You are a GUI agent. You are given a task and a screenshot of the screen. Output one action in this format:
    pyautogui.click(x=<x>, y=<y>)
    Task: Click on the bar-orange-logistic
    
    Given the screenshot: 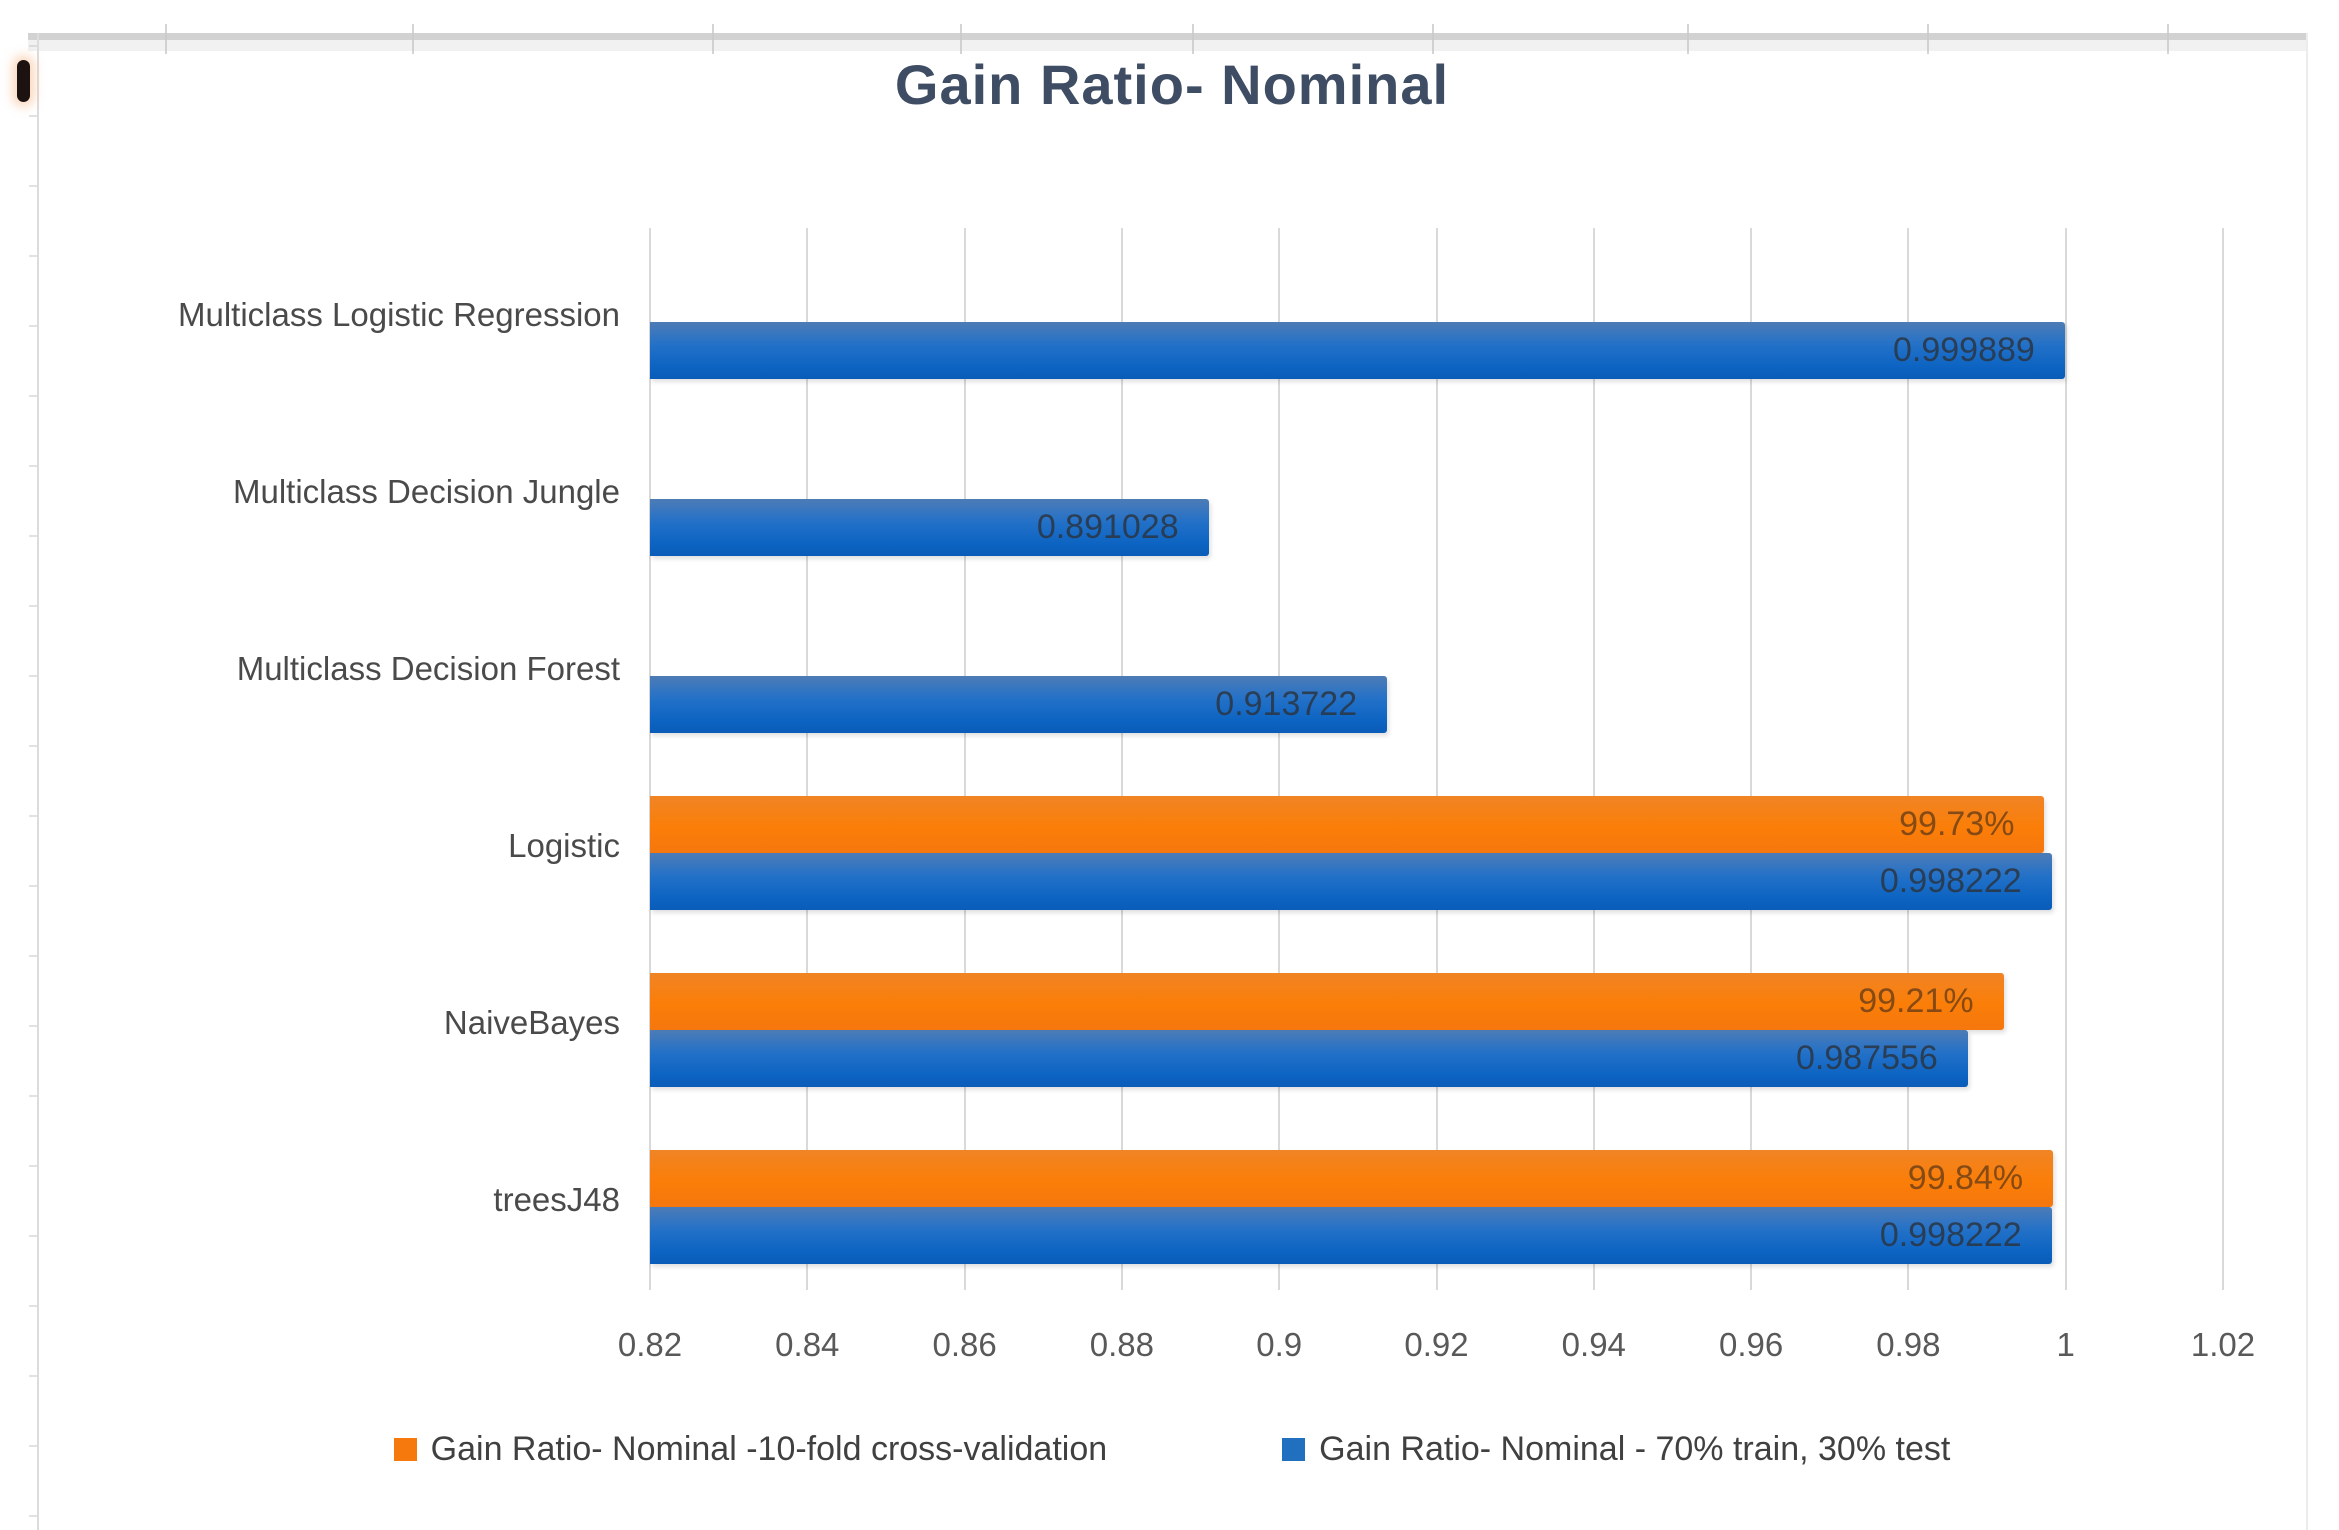 What is the action you would take?
    pyautogui.click(x=1347, y=824)
    